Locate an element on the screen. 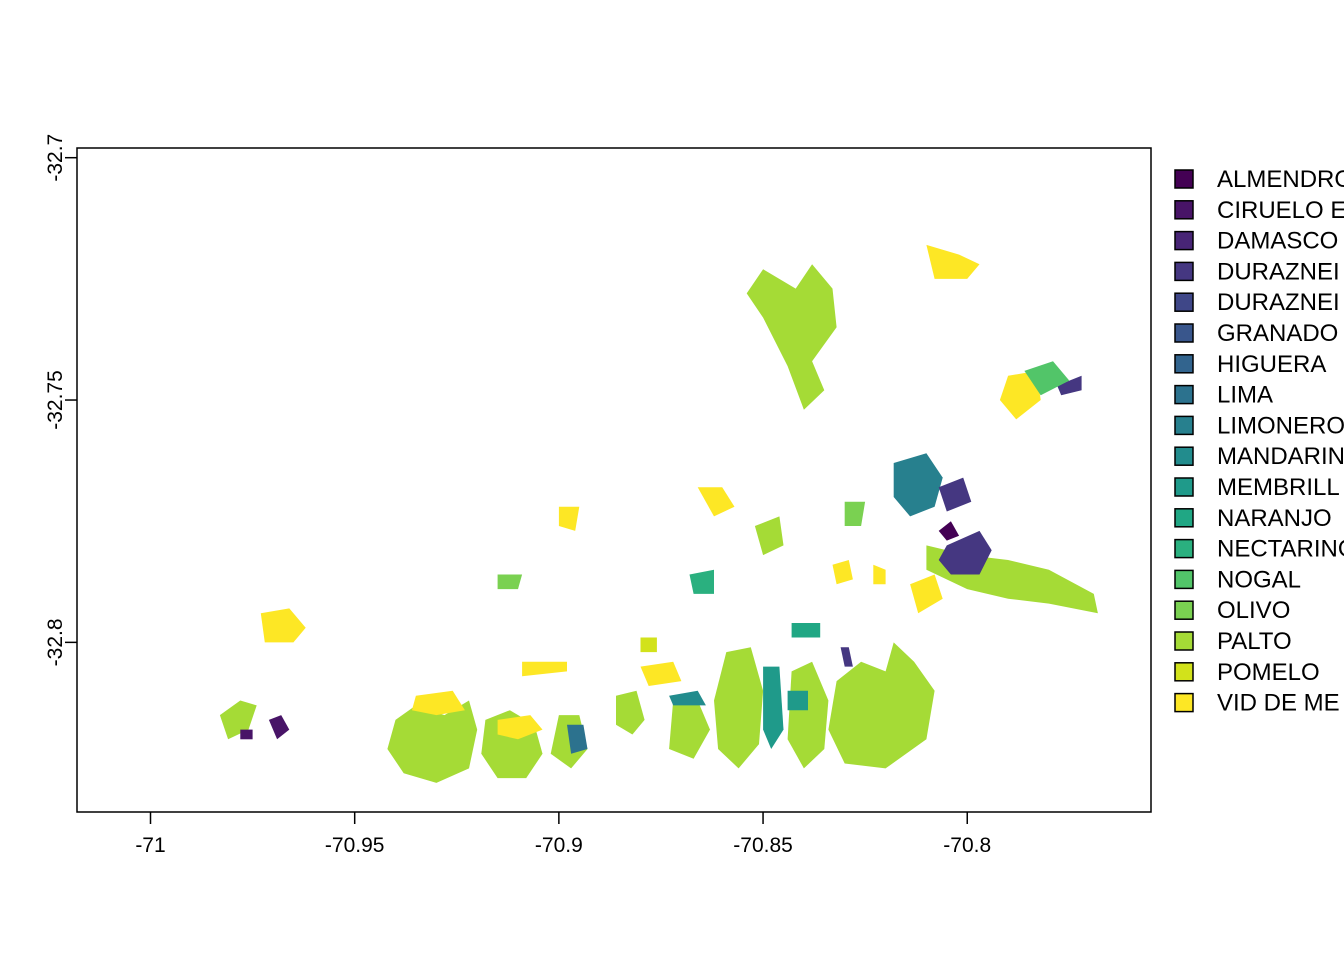 The width and height of the screenshot is (1344, 960). legend-label: CIRUELO E is located at coordinates (1280, 210).